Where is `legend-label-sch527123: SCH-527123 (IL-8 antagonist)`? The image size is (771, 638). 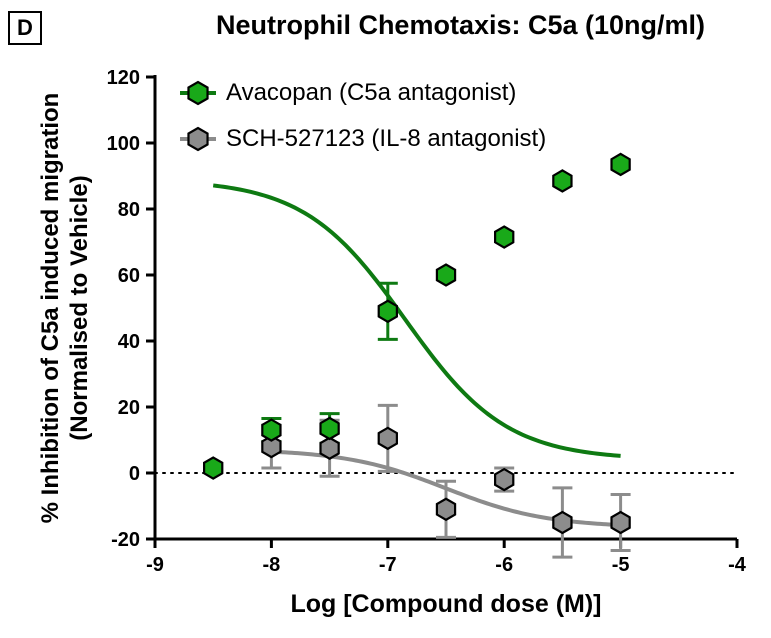 legend-label-sch527123: SCH-527123 (IL-8 antagonist) is located at coordinates (386, 138).